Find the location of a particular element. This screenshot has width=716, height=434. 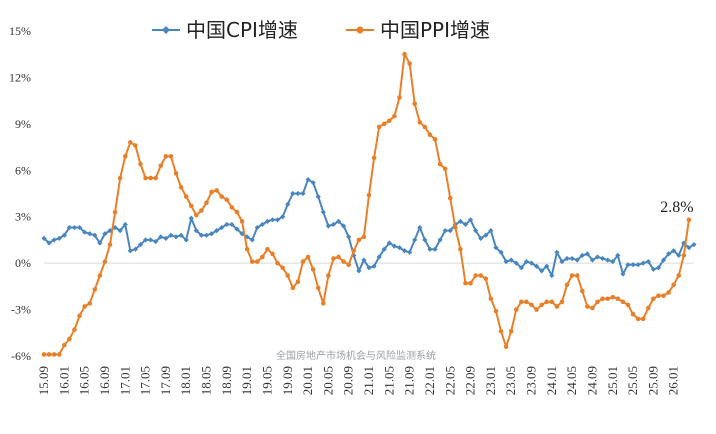

x-tick-label: 20.09 is located at coordinates (348, 380).